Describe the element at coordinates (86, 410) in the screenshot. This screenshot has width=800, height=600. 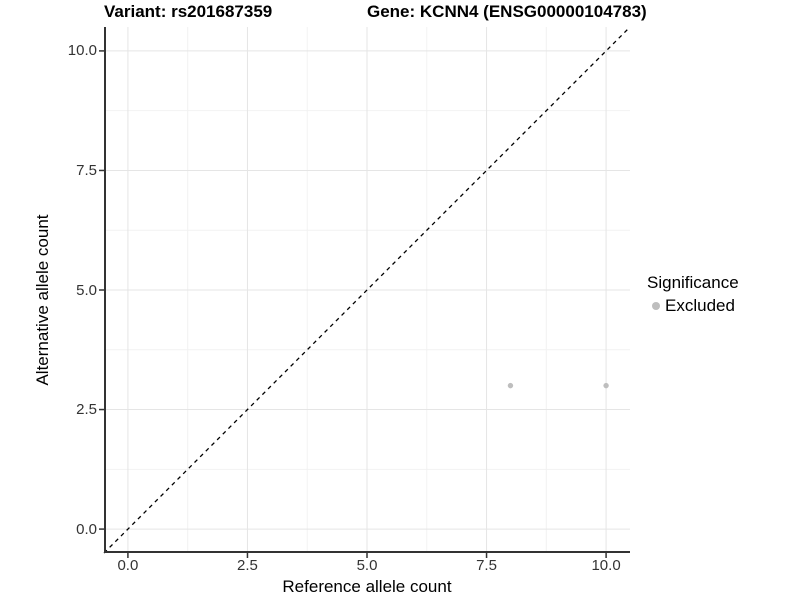
I see `y-tick-label: 2.5` at that location.